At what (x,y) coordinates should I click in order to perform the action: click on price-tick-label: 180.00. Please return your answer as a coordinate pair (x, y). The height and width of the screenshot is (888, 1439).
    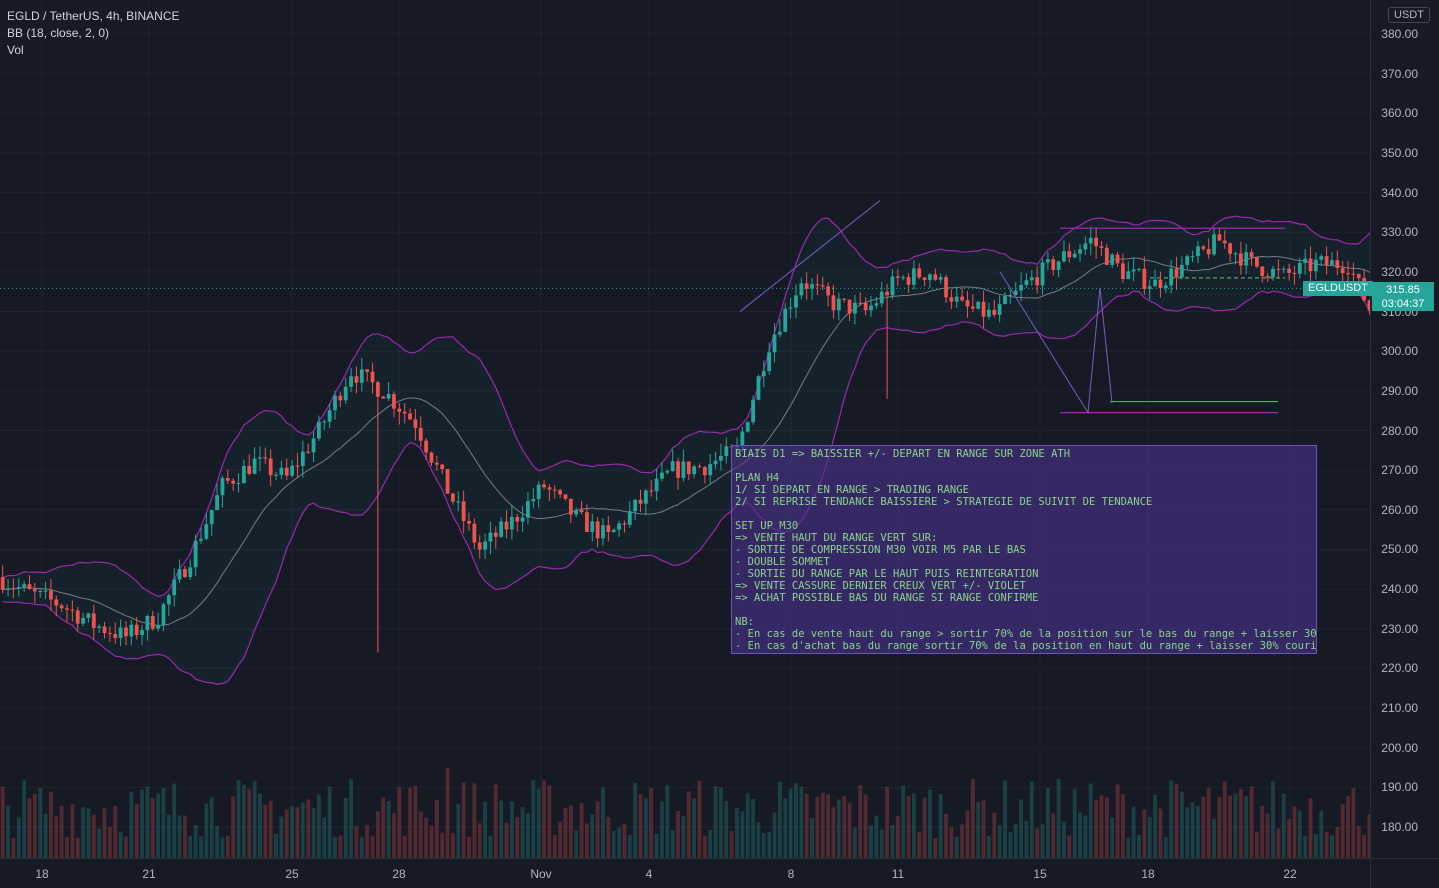
    Looking at the image, I should click on (1399, 827).